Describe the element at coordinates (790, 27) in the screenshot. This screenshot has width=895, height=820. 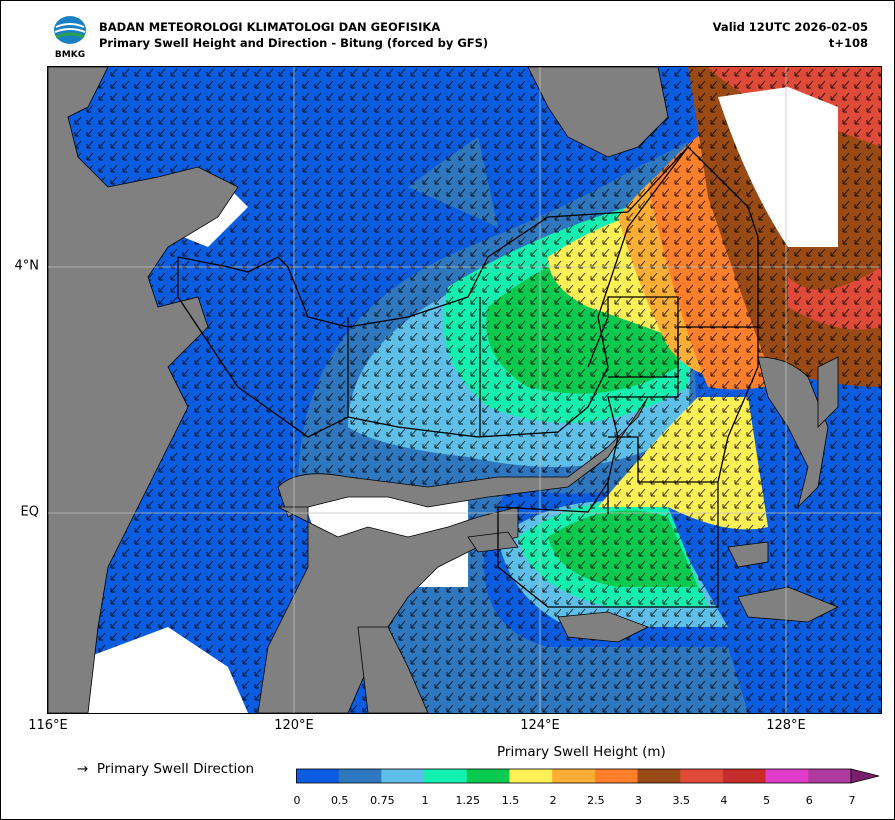
I see `valid-time: Valid 12UTC 2026-02-05` at that location.